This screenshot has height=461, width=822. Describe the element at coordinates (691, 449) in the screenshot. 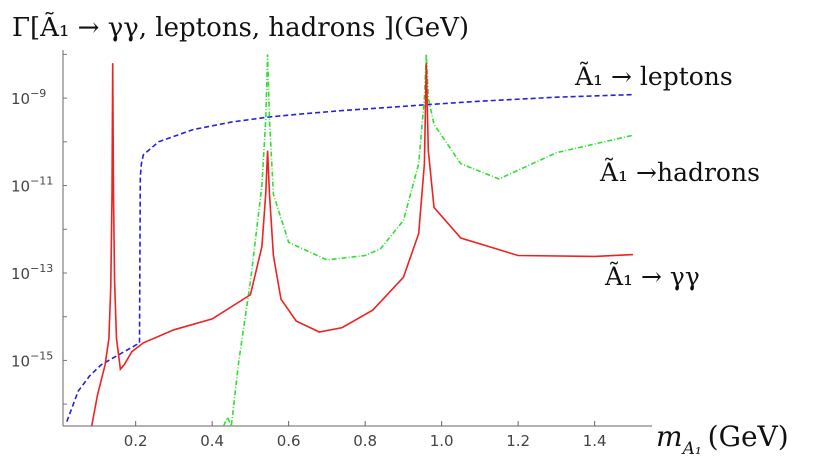

I see `x-axis-label-sub: A₁` at that location.